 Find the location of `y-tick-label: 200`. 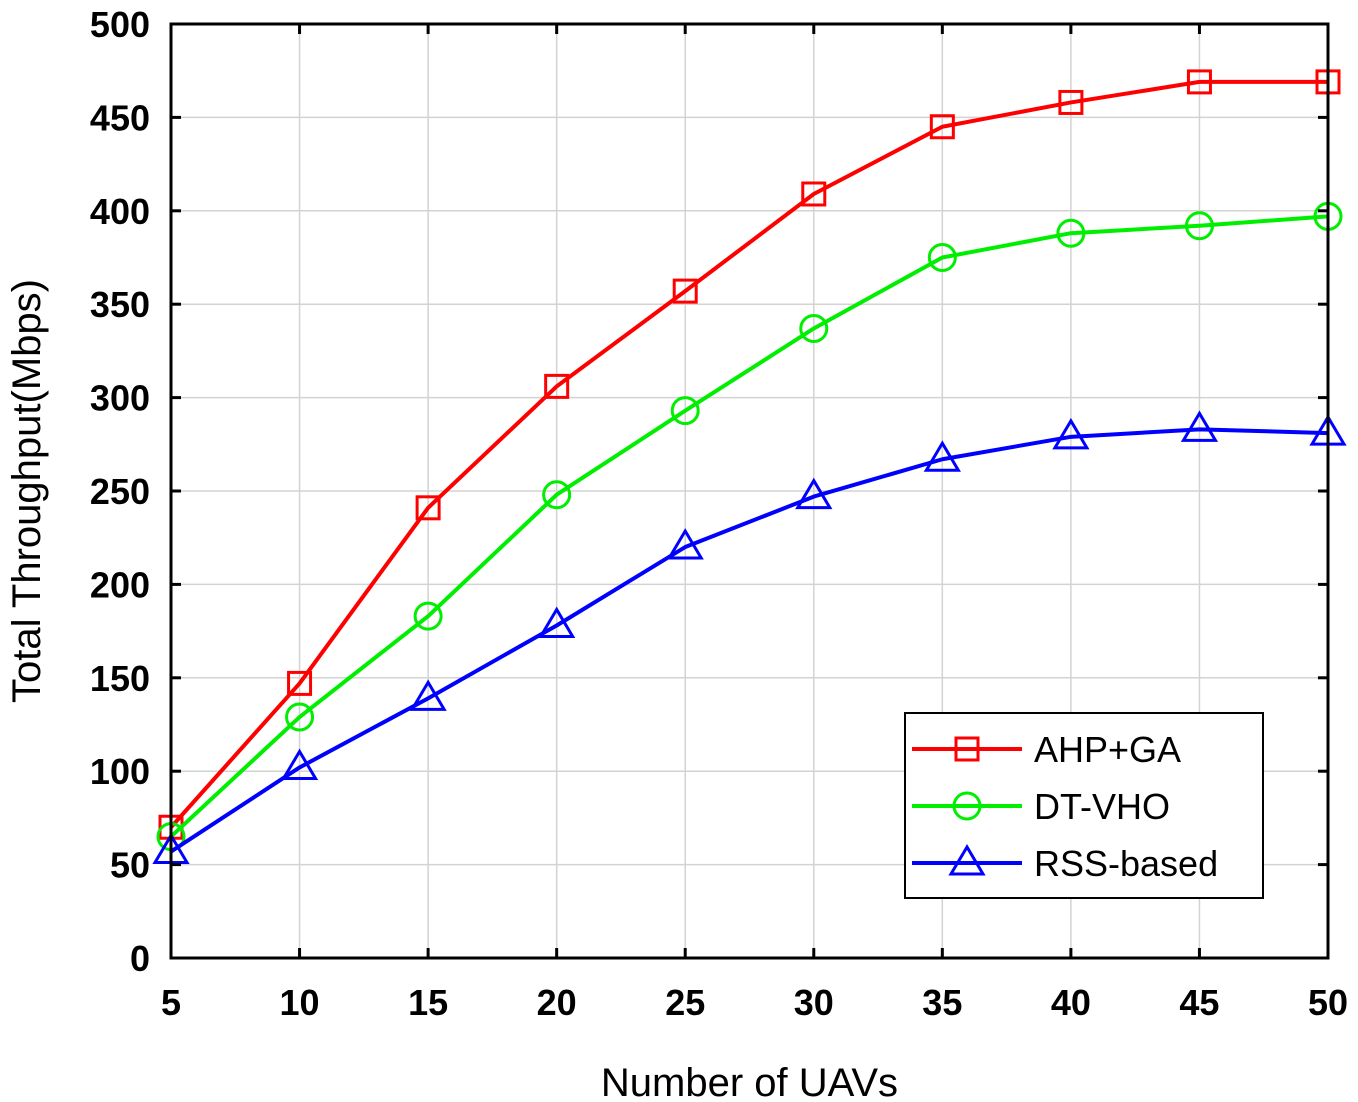

y-tick-label: 200 is located at coordinates (120, 584).